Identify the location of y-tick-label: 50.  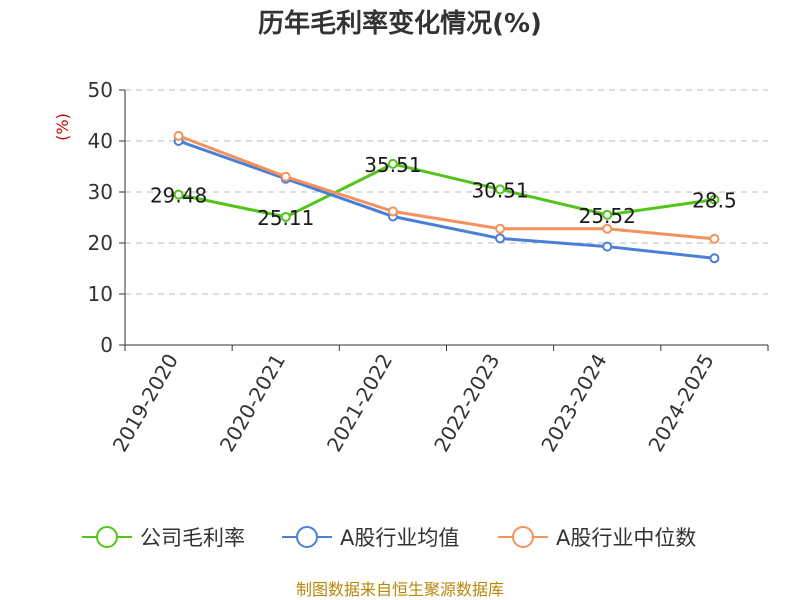
(100, 90).